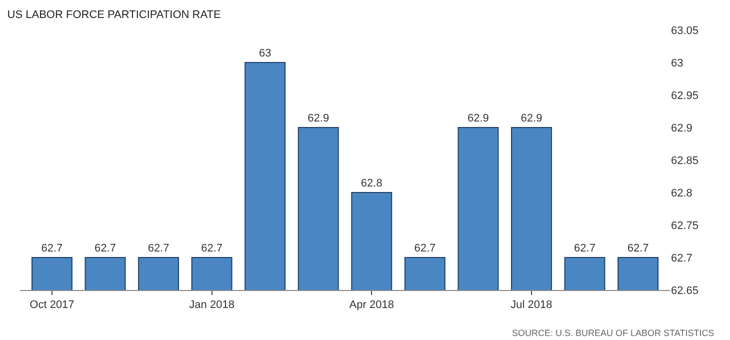 This screenshot has height=340, width=730. I want to click on y-tick-label: 62.75, so click(685, 226).